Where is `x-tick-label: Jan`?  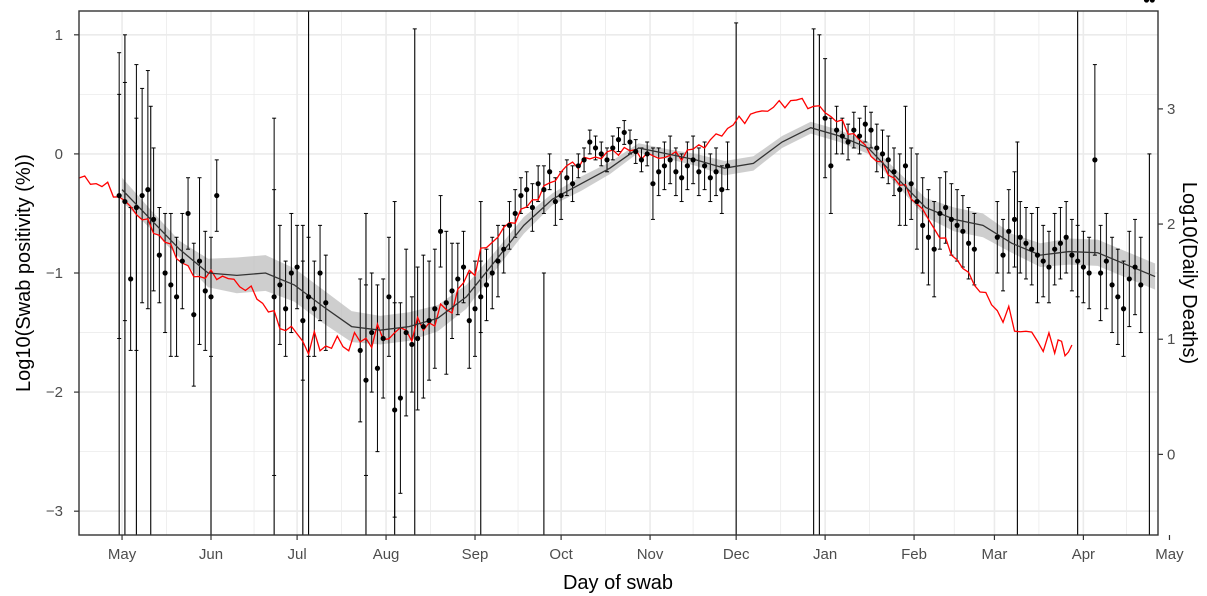
x-tick-label: Jan is located at coordinates (825, 554).